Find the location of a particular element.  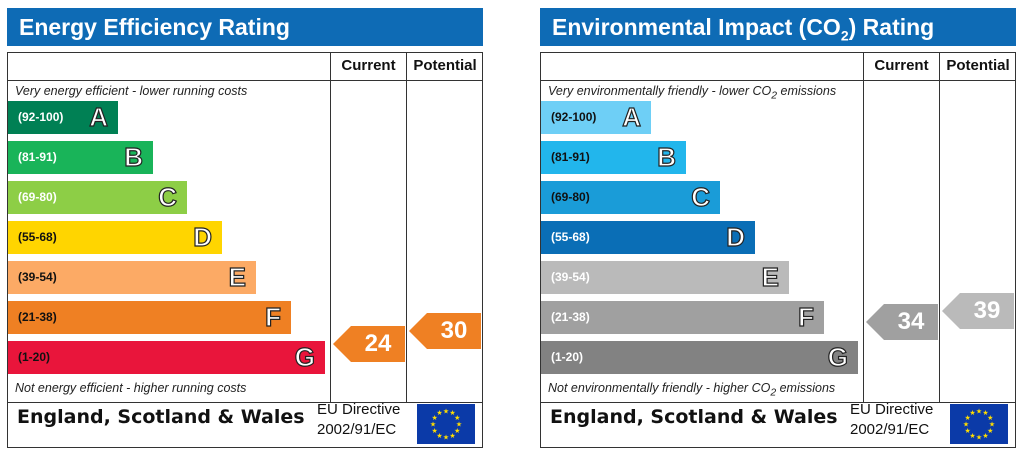

chart-title: Energy Efficiency Rating is located at coordinates (245, 27).